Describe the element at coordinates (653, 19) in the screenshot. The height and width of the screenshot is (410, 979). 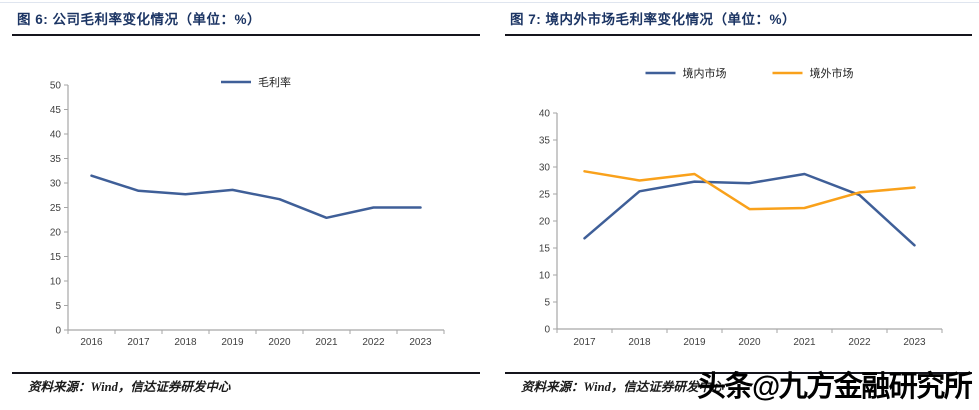
I see `figure-title: 图 7: 境内外市场毛利率变化情况（单位：%）` at that location.